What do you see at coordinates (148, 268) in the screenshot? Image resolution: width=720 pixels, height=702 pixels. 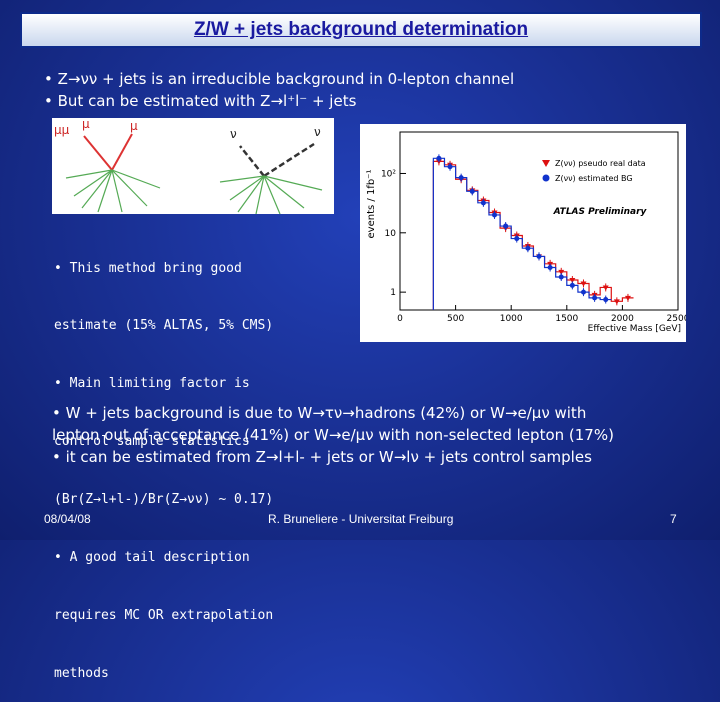 I see `method-line: • This method bring good` at bounding box center [148, 268].